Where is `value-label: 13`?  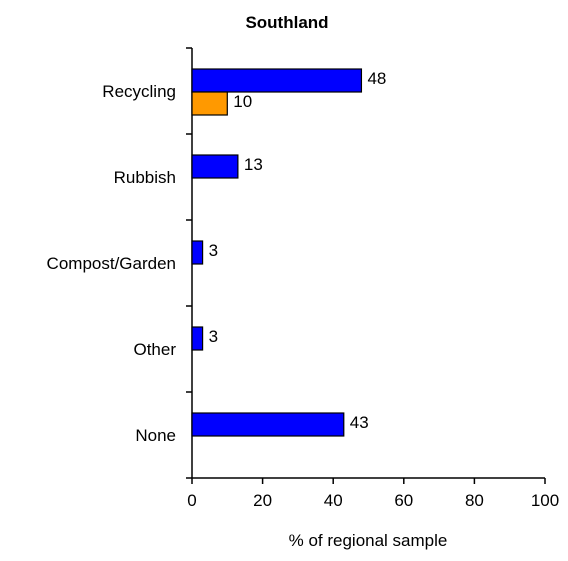 value-label: 13 is located at coordinates (253, 164).